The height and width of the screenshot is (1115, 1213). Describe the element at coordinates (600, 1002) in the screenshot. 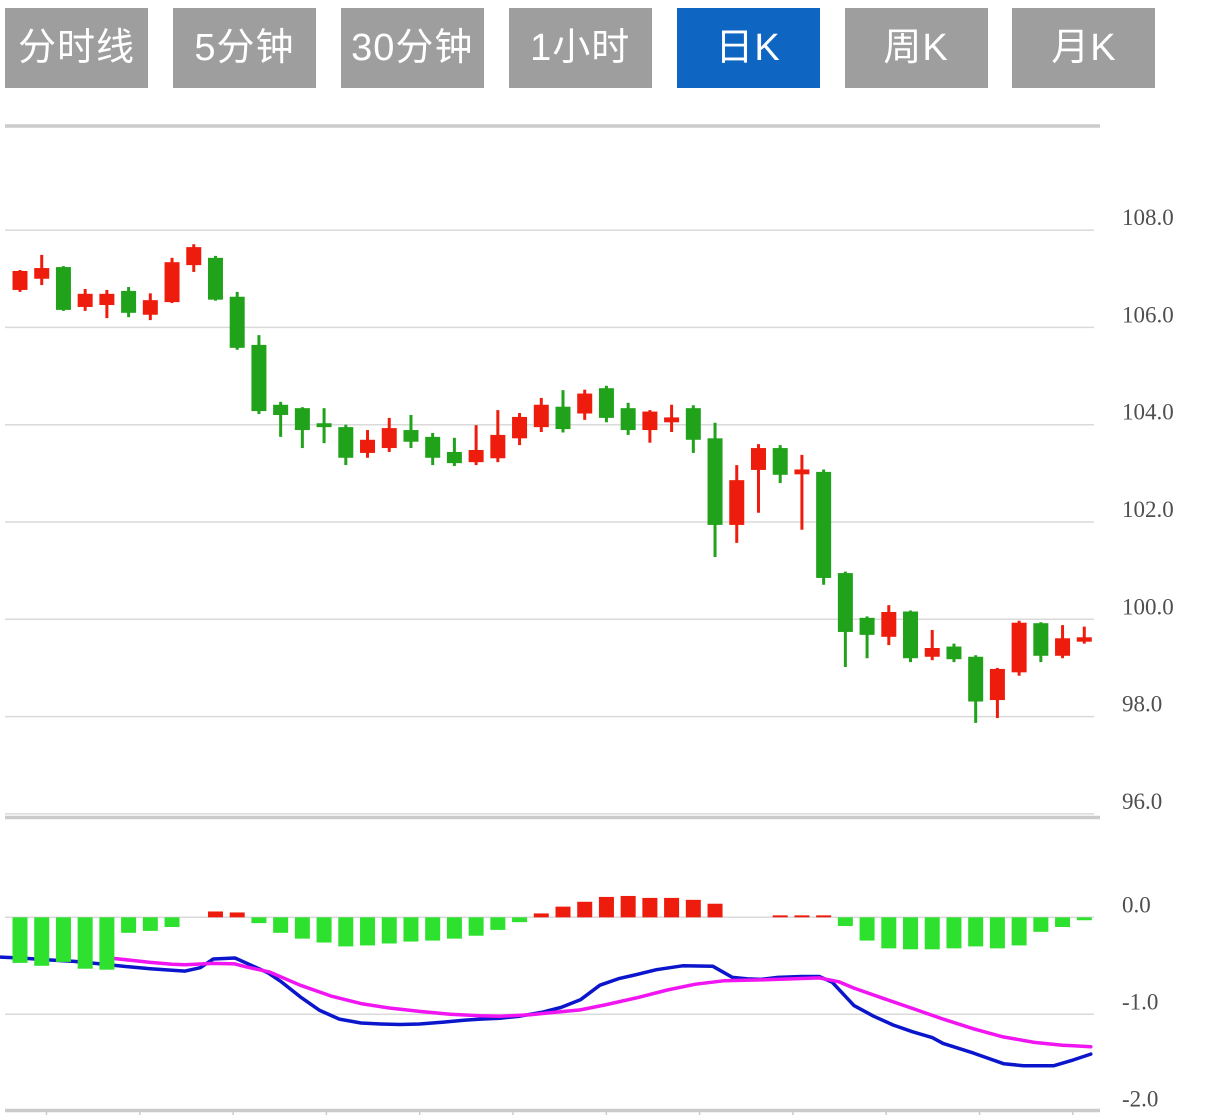

I see `macd-dea-line` at that location.